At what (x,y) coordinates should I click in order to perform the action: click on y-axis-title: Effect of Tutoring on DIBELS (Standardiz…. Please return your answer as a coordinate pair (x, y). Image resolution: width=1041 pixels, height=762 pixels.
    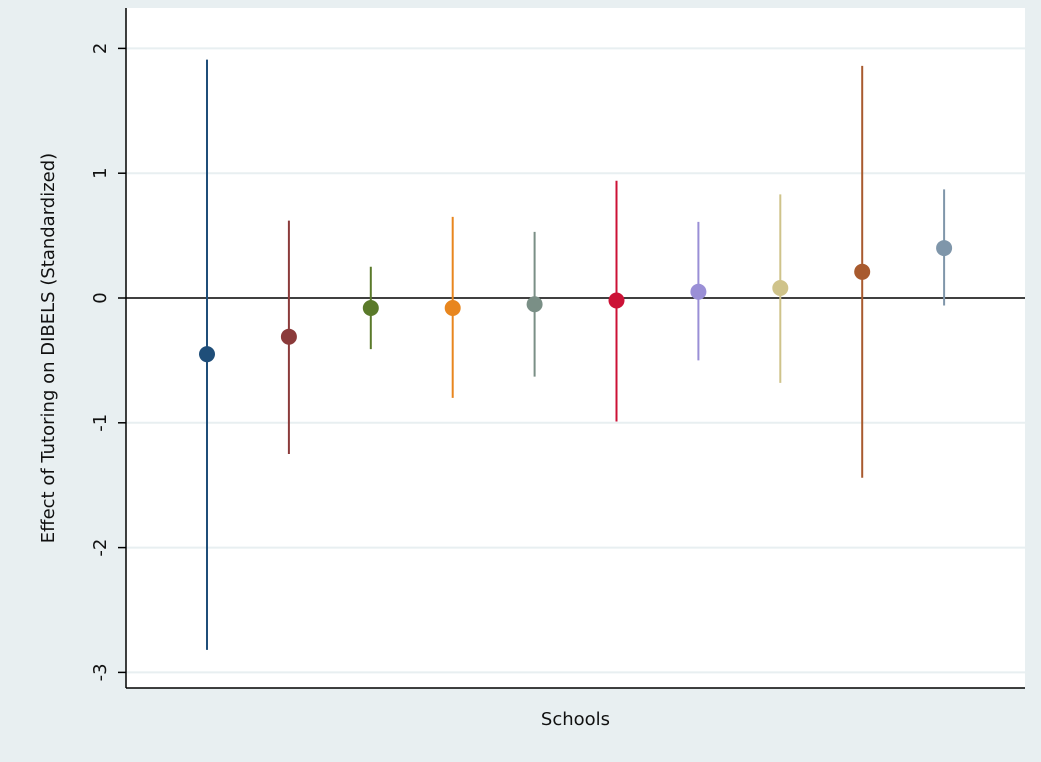
    Looking at the image, I should click on (48, 348).